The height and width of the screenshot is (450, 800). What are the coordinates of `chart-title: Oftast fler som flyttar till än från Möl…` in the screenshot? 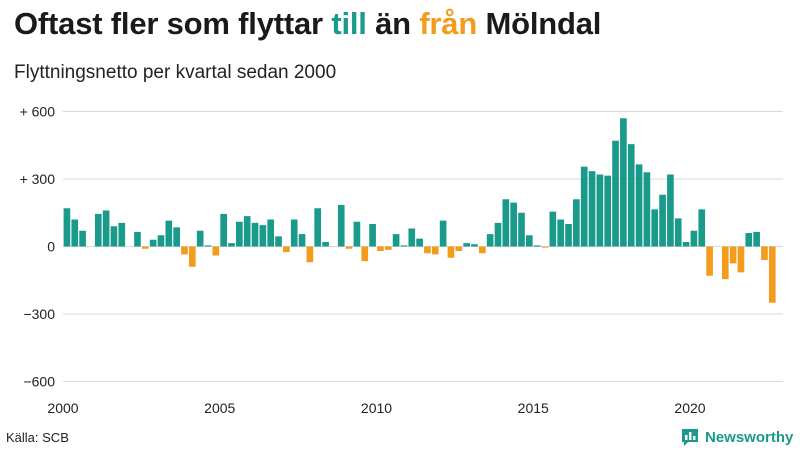 It's located at (307, 24).